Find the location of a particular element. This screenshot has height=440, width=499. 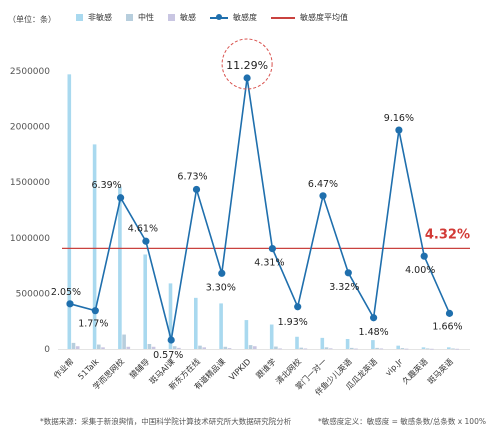

legend-label-non-sensitive: 非敏感 is located at coordinates (100, 17).